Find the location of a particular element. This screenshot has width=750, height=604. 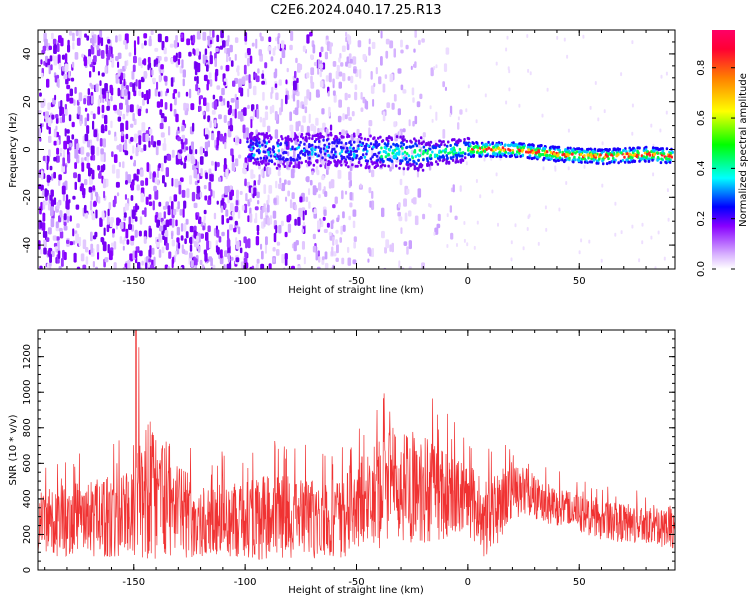

spectrogram-ytick-label: -20 is located at coordinates (27, 197).